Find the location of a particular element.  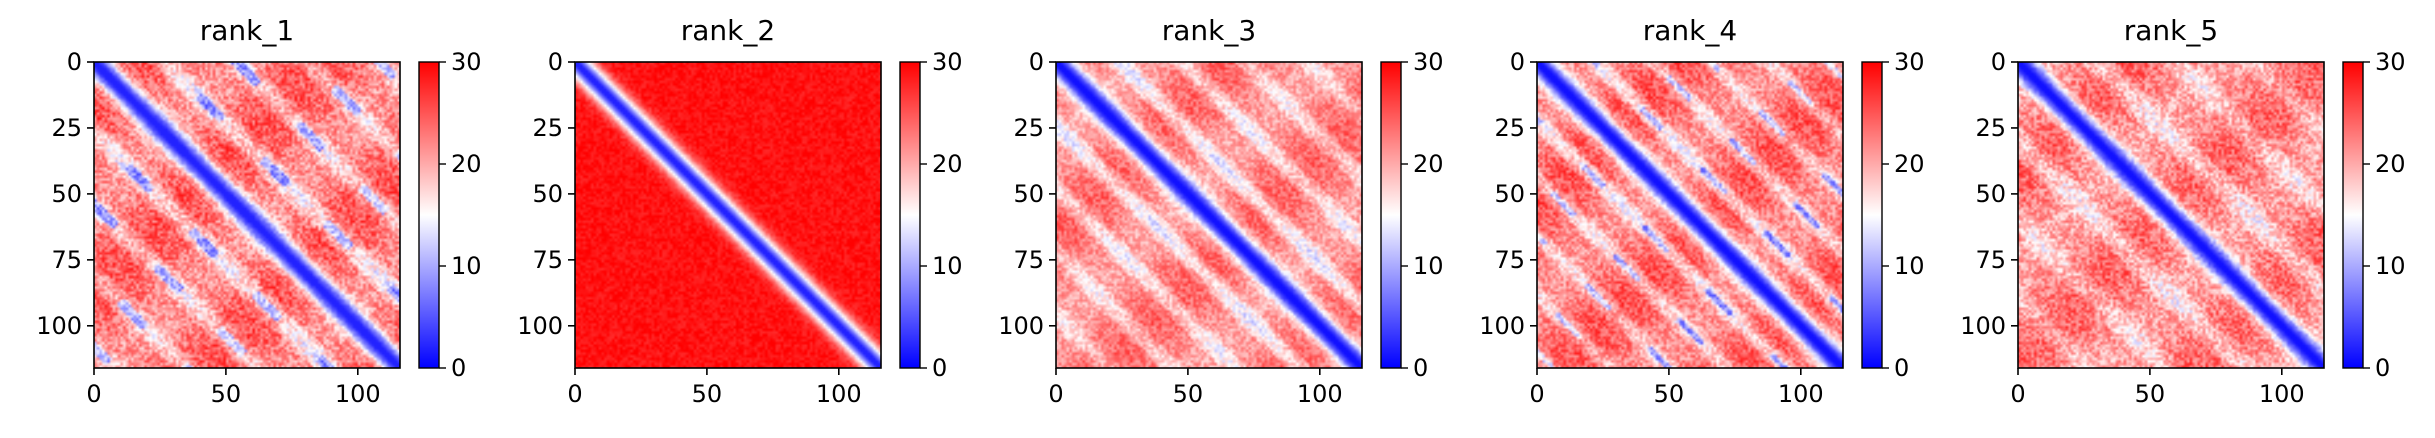

panel-title: rank_2 is located at coordinates (728, 30).